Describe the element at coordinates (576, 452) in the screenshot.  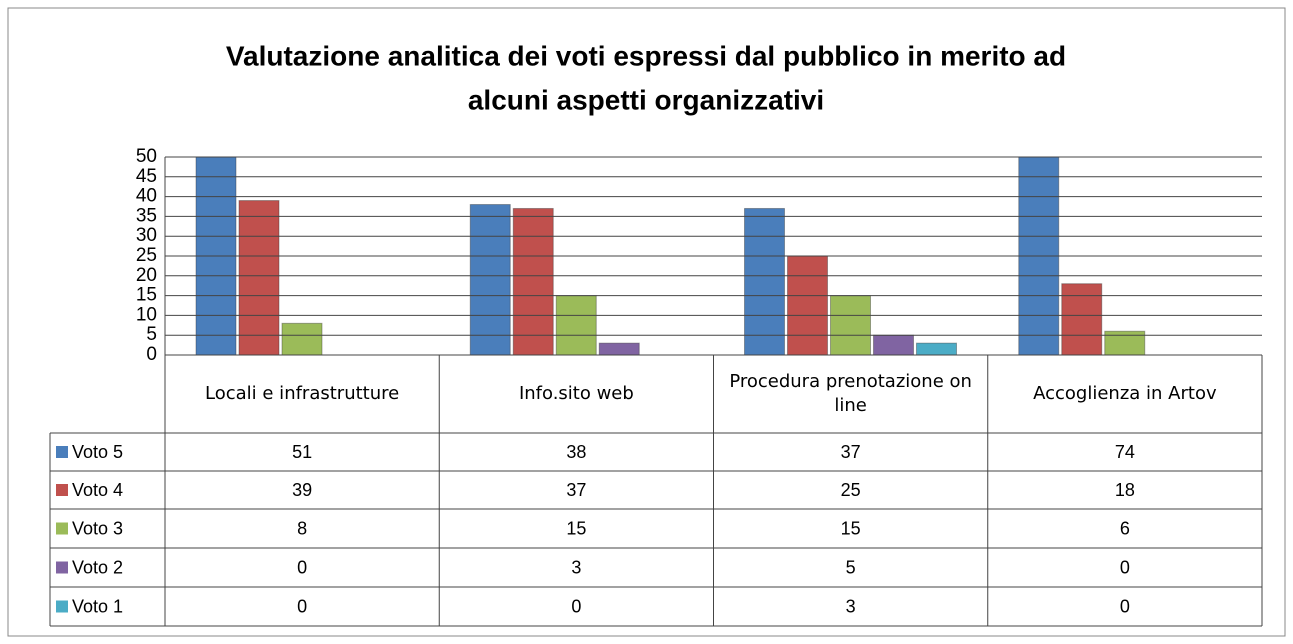
I see `table-value: 38` at that location.